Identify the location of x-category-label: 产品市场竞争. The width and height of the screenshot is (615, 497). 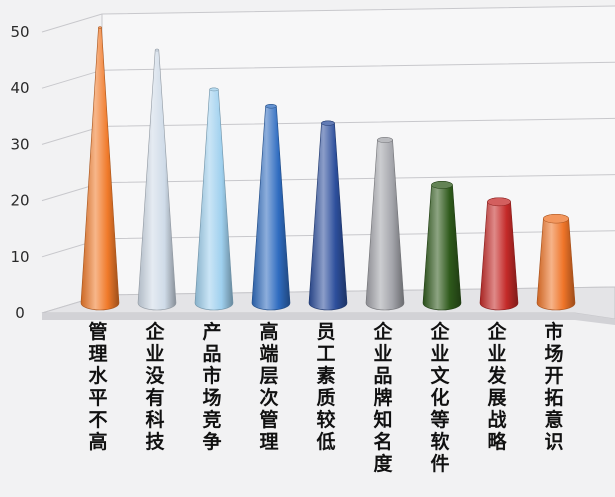
(211, 386).